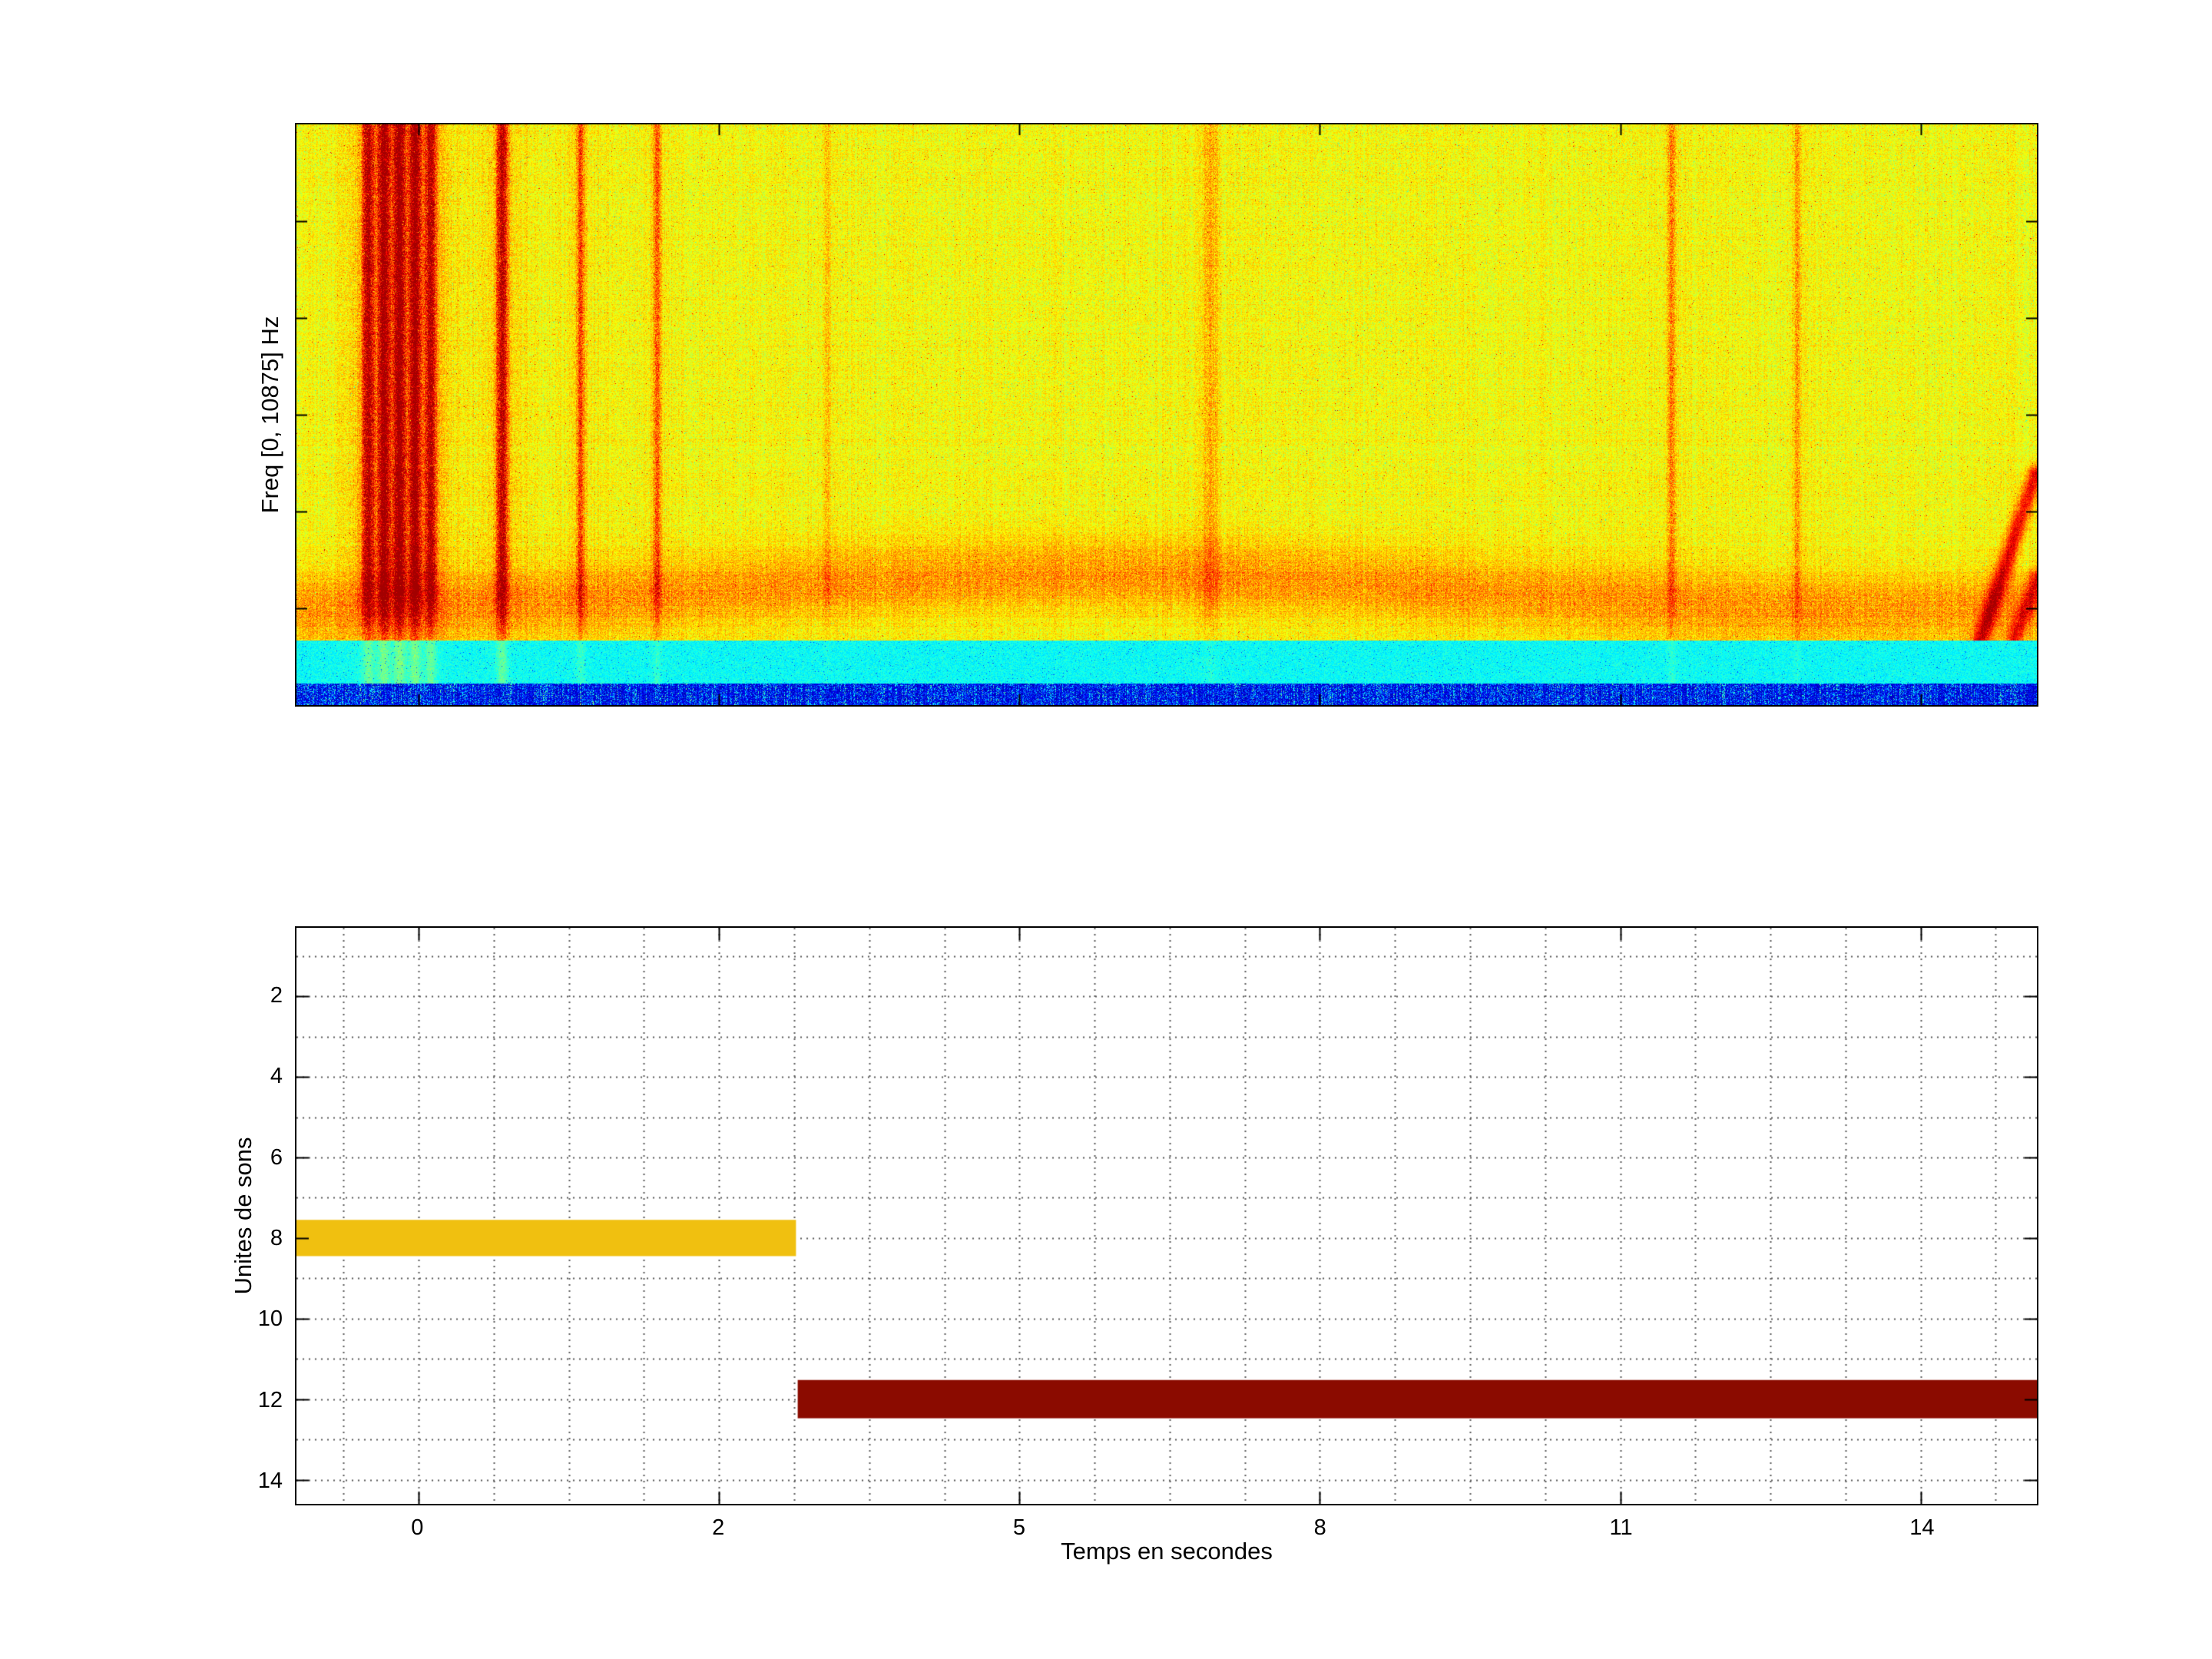 The image size is (2212, 1659). I want to click on y-tick-label: 8, so click(276, 1238).